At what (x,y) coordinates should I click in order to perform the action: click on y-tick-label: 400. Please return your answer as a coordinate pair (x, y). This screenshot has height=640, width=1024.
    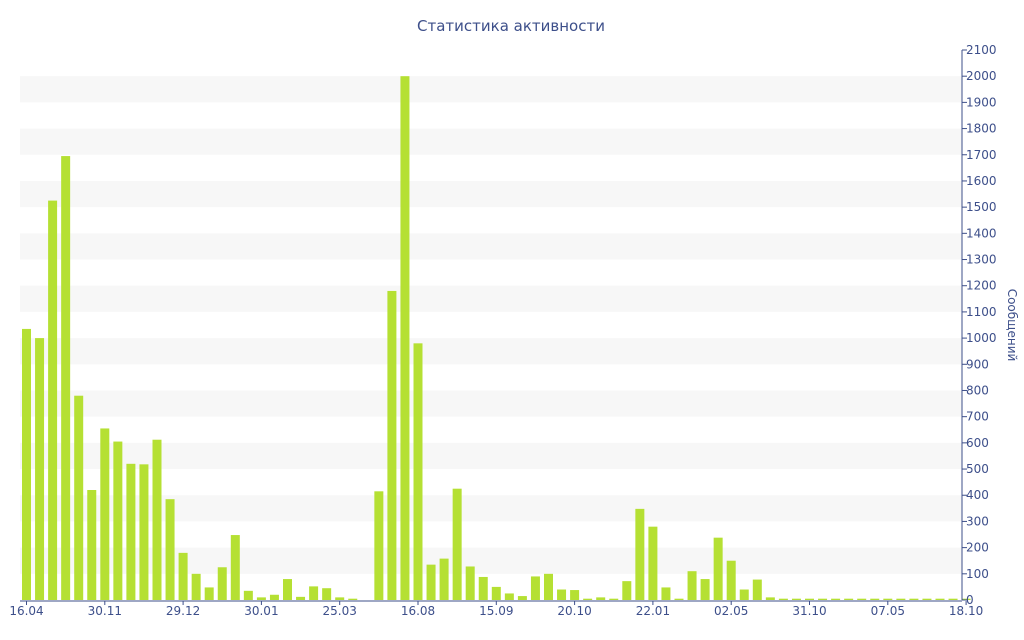
    Looking at the image, I should click on (977, 495).